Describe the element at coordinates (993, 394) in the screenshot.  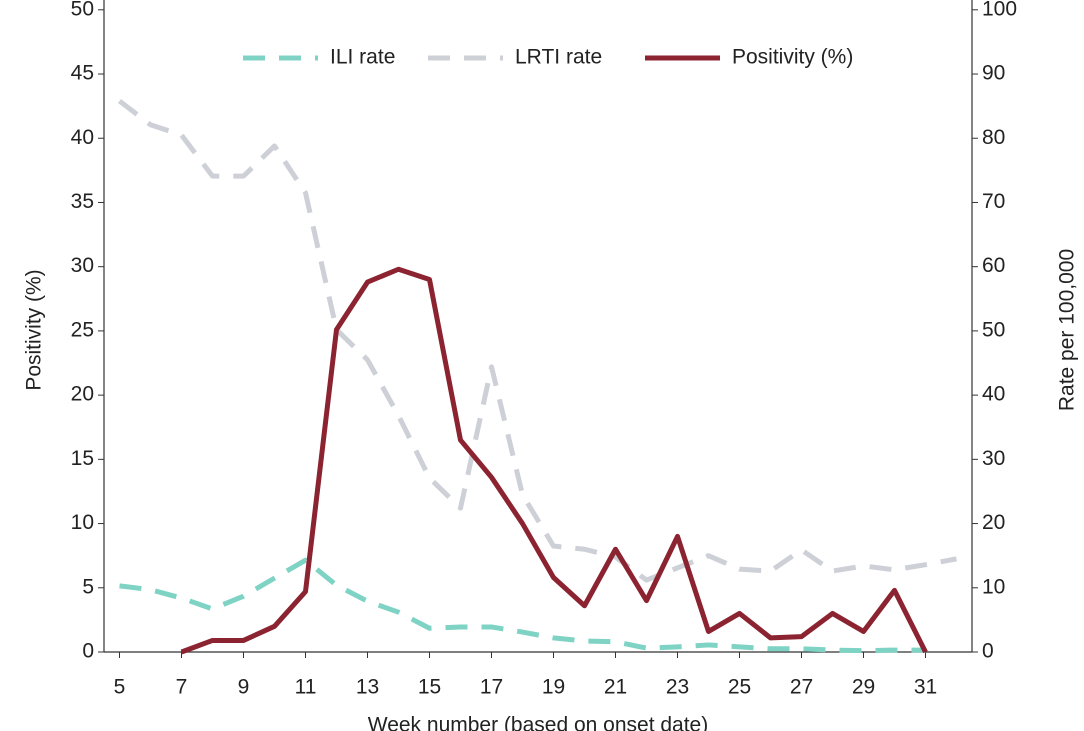
I see `y2-tick-label: 40` at that location.